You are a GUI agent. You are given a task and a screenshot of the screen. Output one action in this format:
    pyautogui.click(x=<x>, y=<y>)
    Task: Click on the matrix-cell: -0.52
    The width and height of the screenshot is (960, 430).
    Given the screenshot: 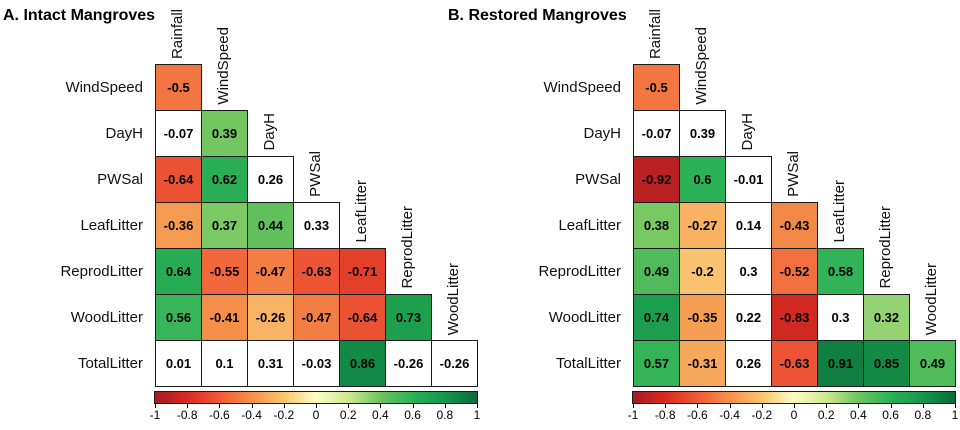 What is the action you would take?
    pyautogui.click(x=794, y=271)
    